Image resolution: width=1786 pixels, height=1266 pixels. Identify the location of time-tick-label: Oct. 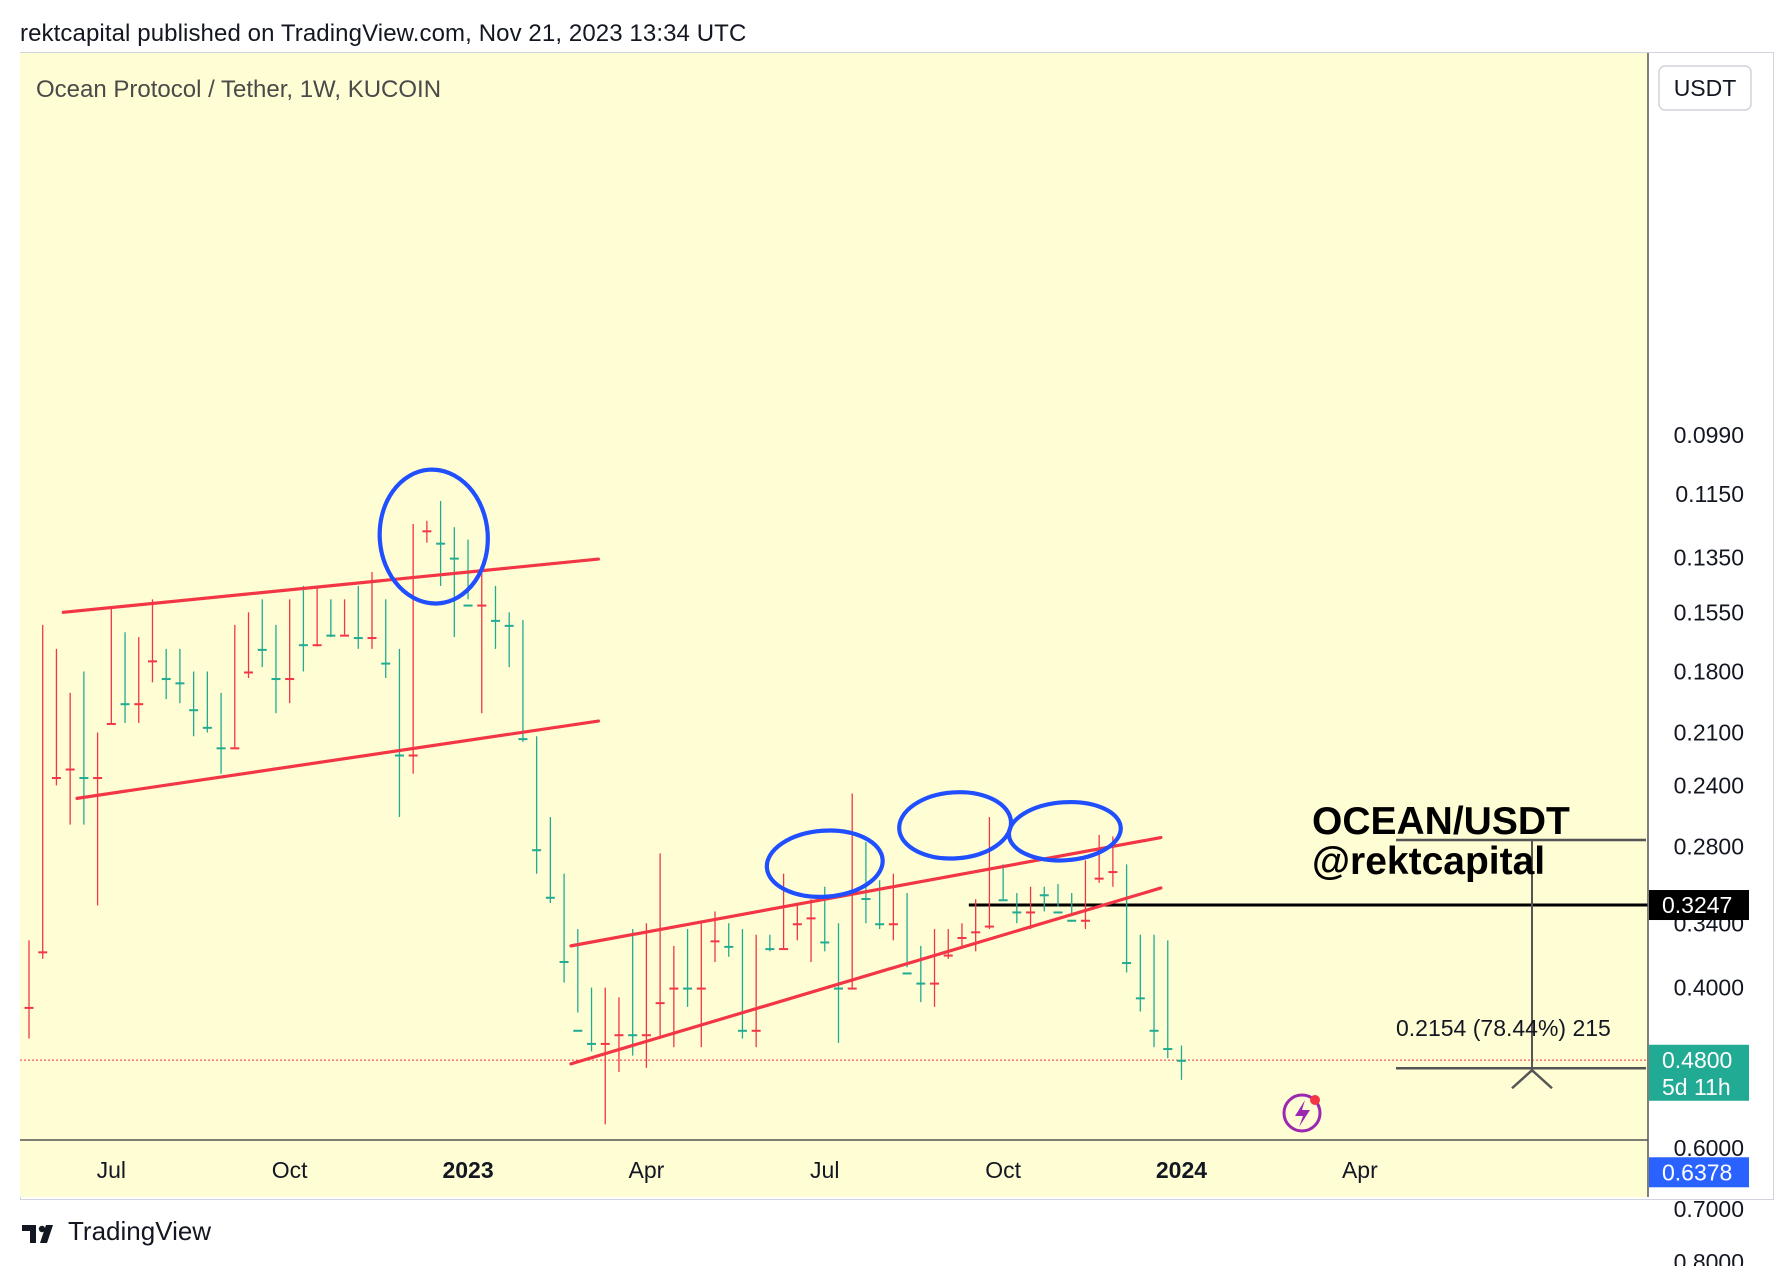
(290, 1170).